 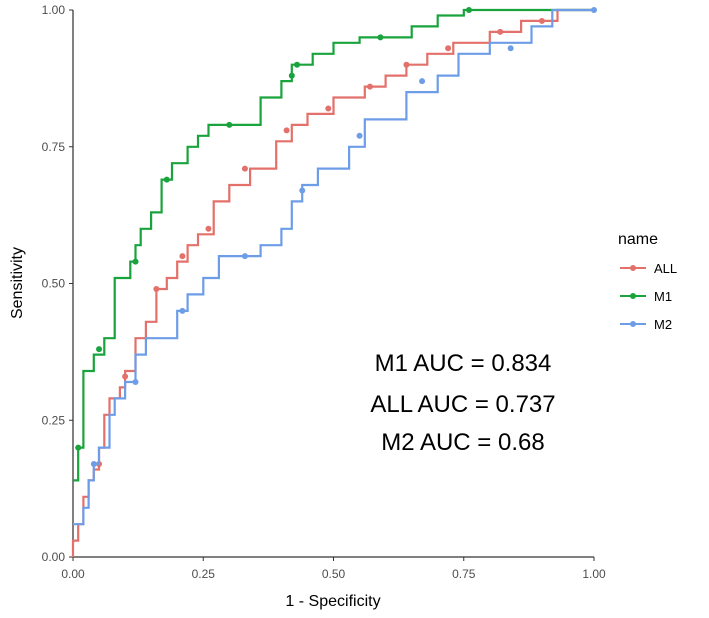 I want to click on y-tick-label: 0.25, so click(x=54, y=420).